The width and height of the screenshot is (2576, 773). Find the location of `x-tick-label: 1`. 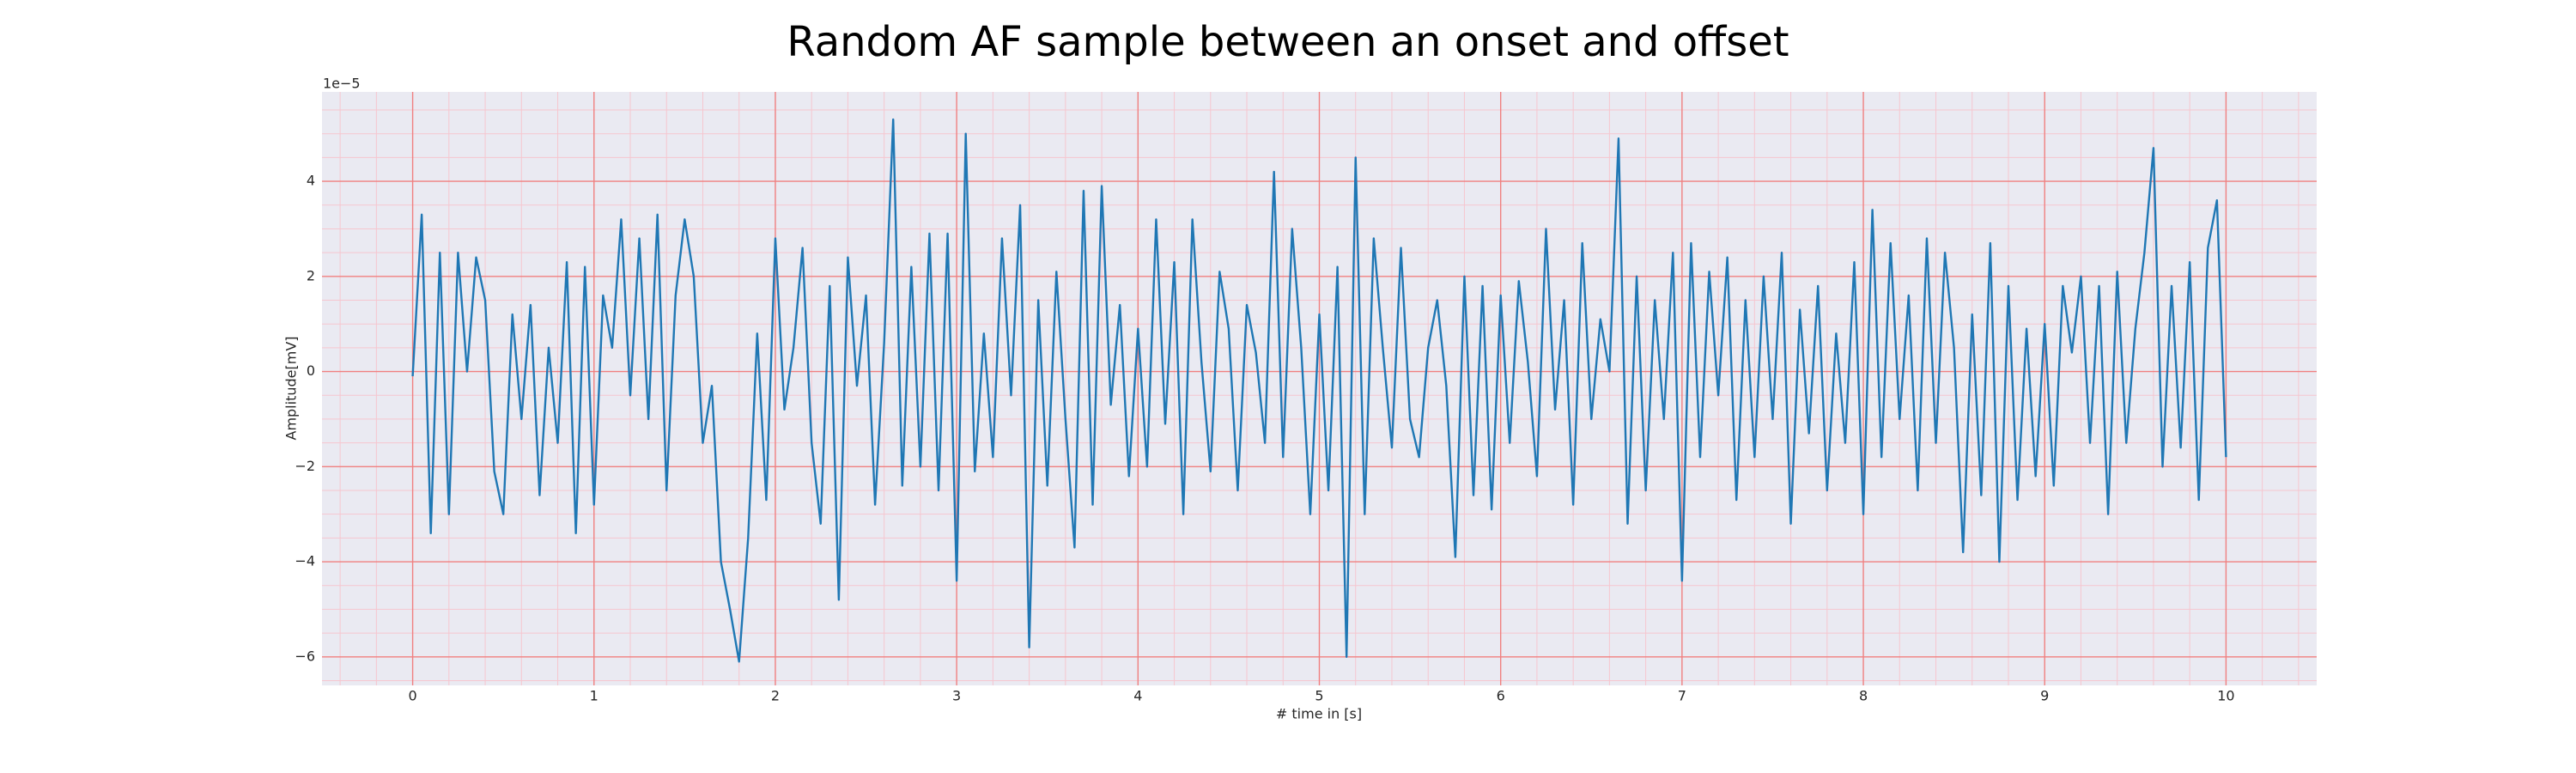

x-tick-label: 1 is located at coordinates (594, 696).